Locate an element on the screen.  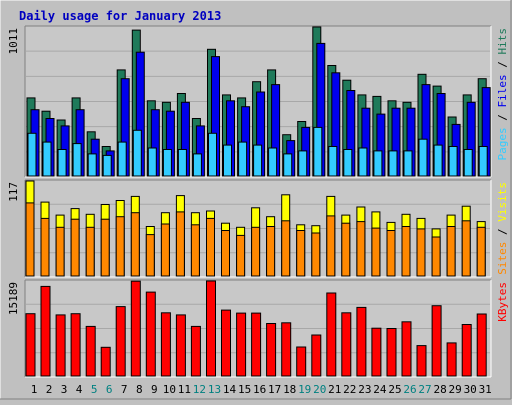
x-tick-label-27: 27 is located at coordinates (424, 389).